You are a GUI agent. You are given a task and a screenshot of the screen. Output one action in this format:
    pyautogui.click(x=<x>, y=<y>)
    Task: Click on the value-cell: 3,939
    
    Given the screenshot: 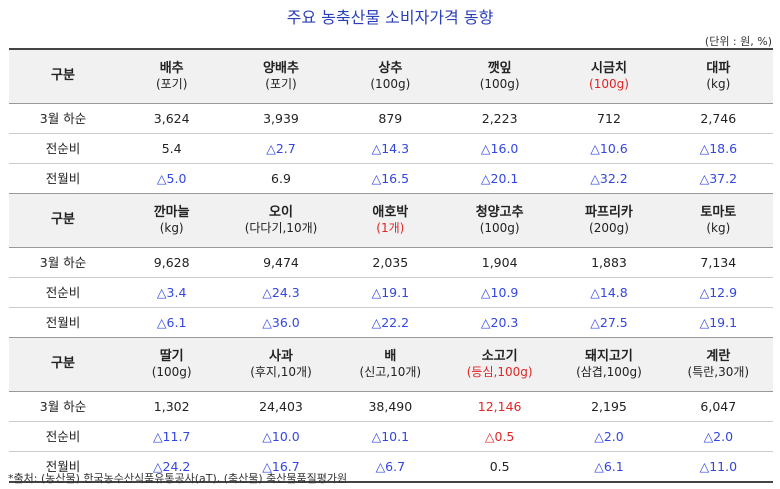 What is the action you would take?
    pyautogui.click(x=281, y=118)
    